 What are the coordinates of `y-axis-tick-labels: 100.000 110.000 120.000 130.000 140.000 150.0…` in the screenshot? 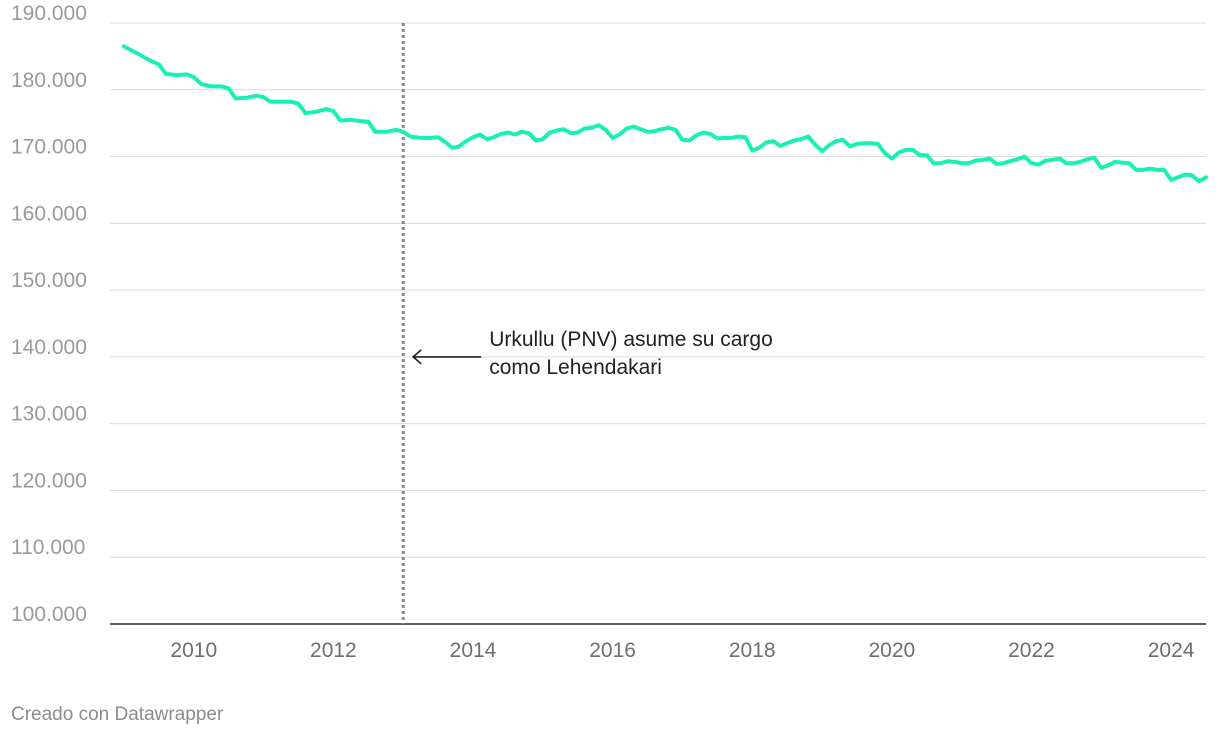 It's located at (49, 314).